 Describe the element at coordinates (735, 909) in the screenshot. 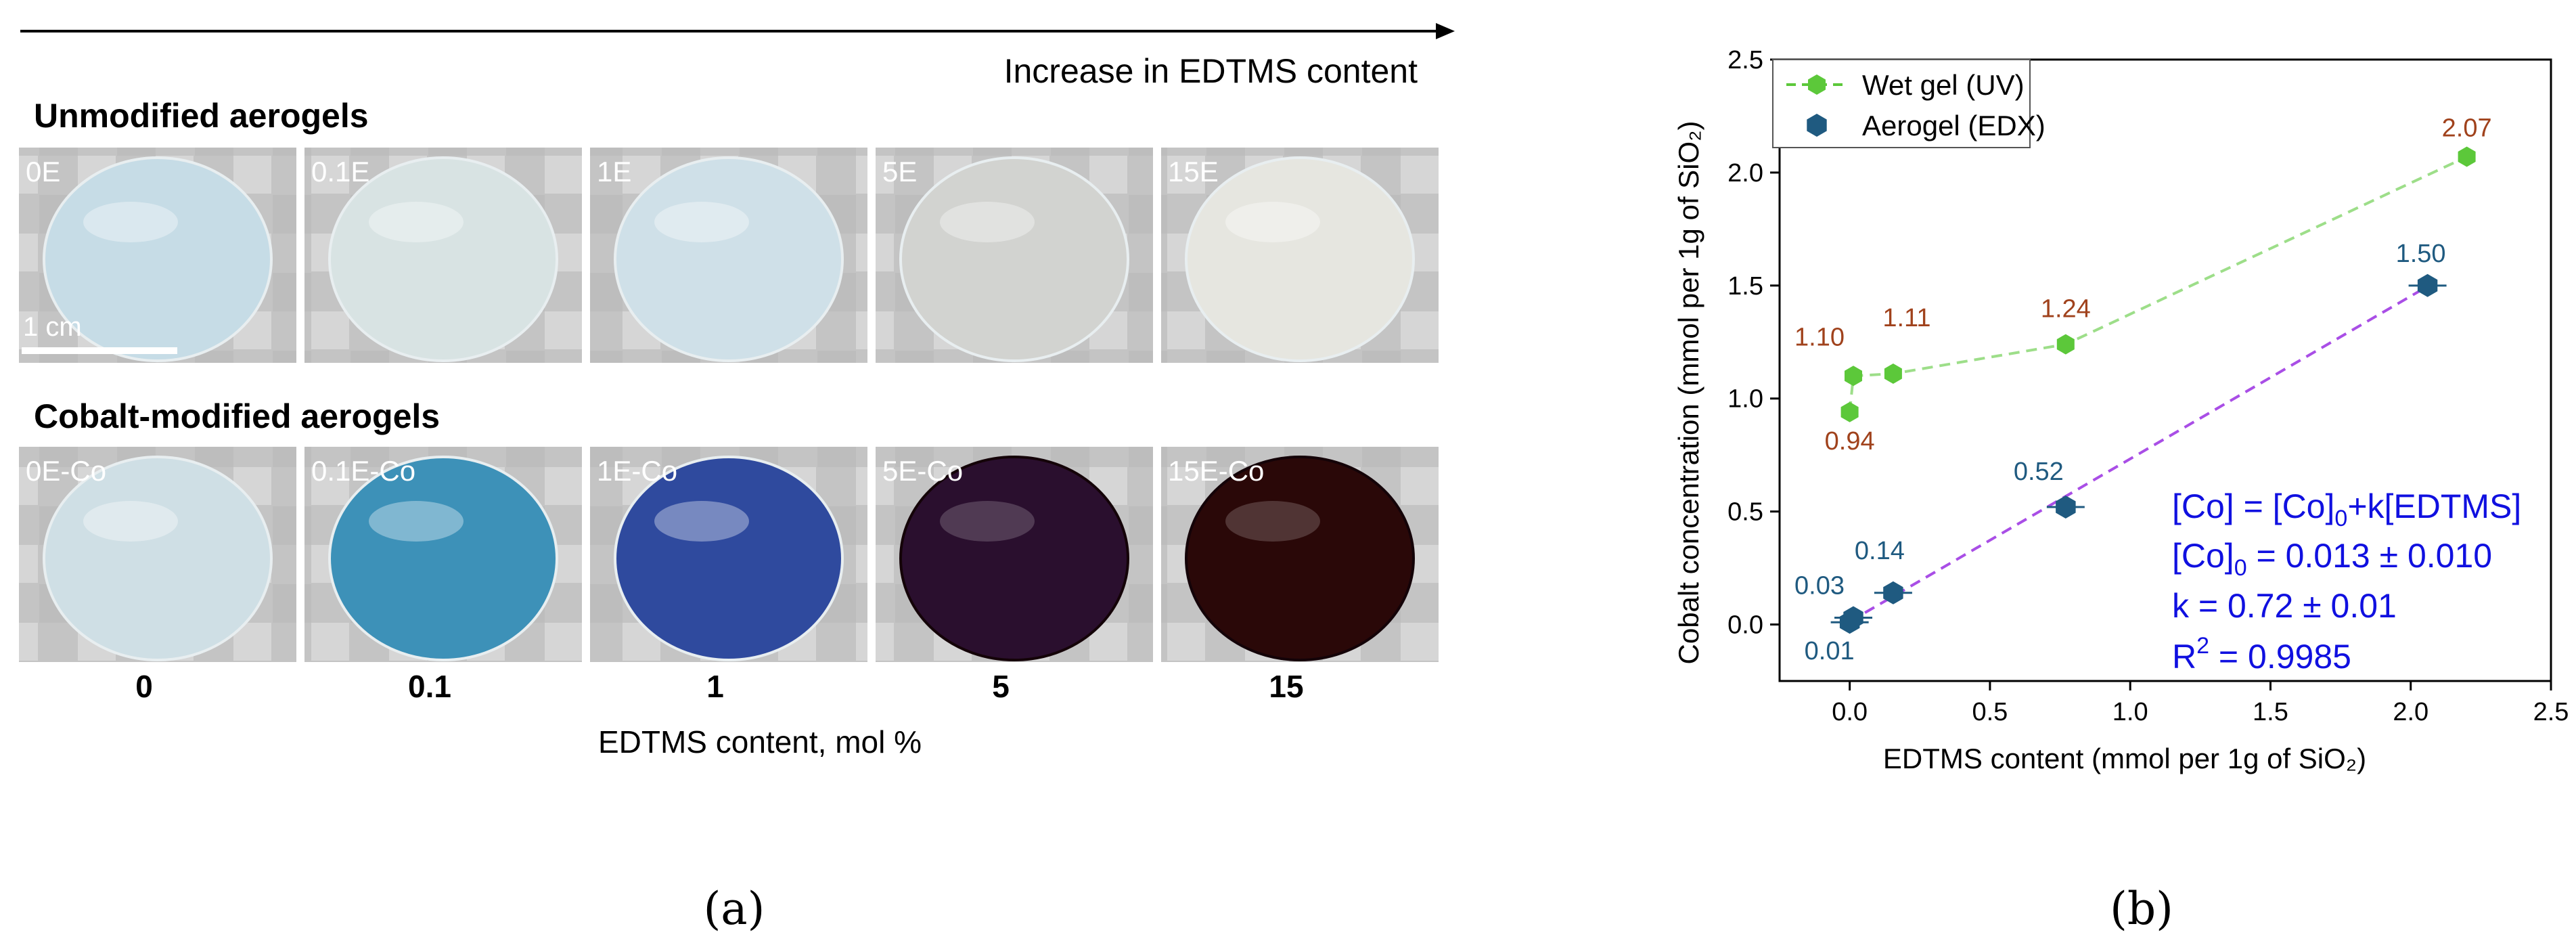

I see `panel-a-caption: (a)` at that location.